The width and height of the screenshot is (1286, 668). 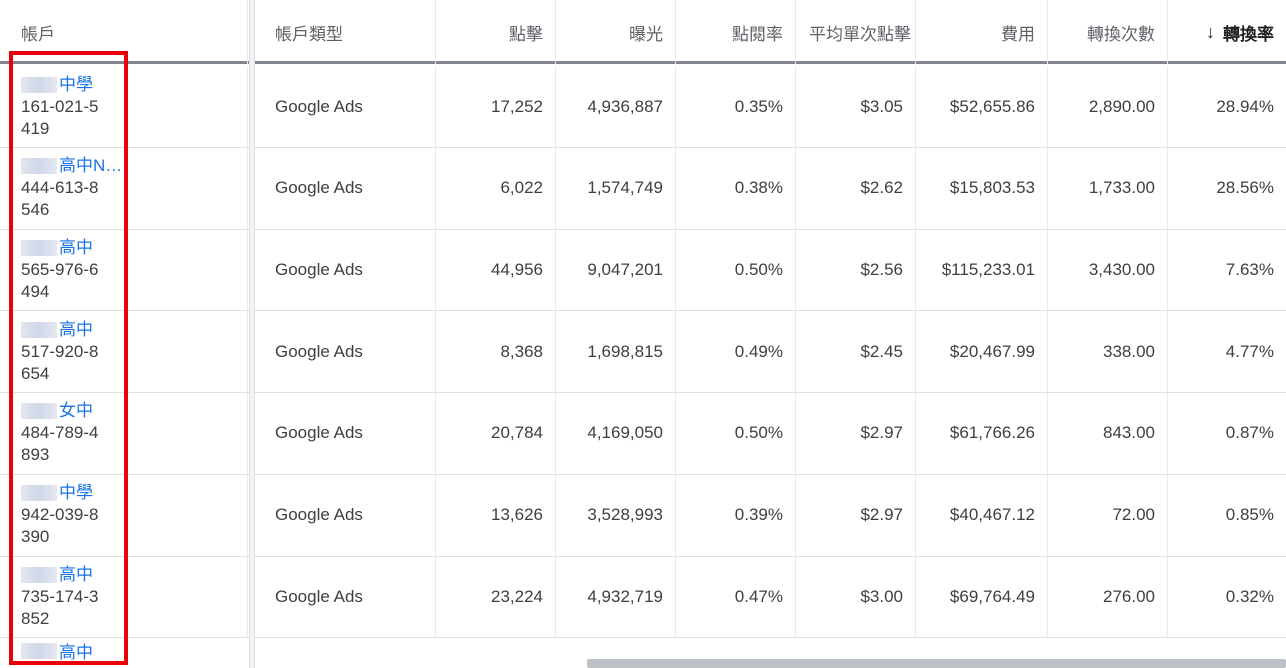 What do you see at coordinates (616, 352) in the screenshot?
I see `impressions-cell: 1,698,815` at bounding box center [616, 352].